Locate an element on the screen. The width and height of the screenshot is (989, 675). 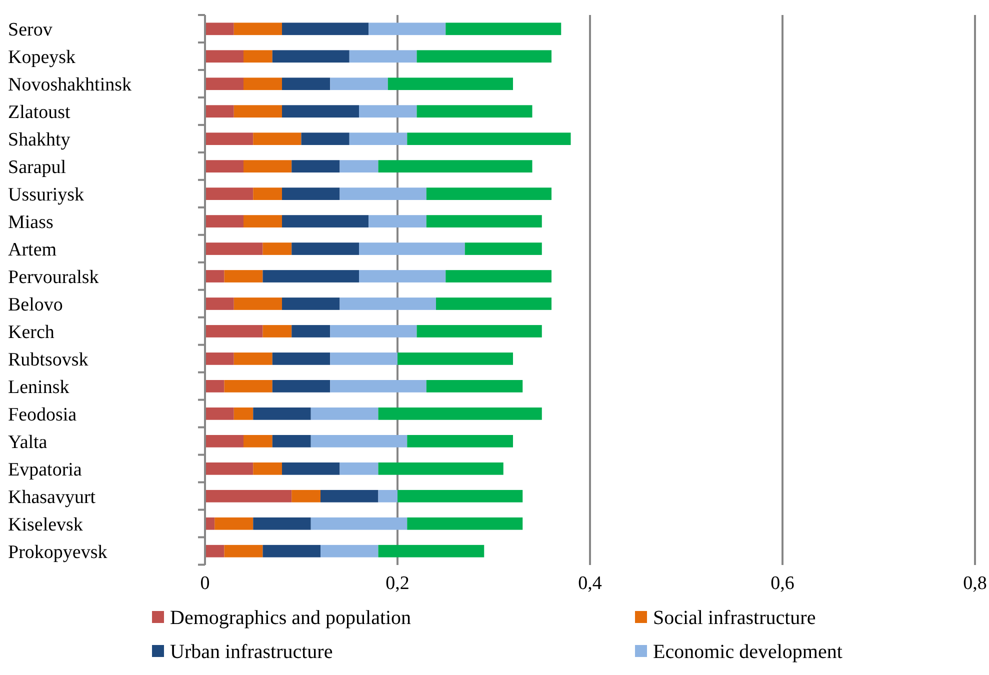
y-tick-label: Kopeysk is located at coordinates (42, 57).